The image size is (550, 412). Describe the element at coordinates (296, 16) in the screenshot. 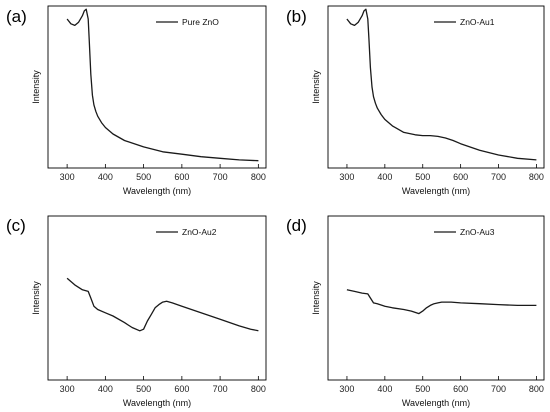

I see `panel-label: (b)` at that location.